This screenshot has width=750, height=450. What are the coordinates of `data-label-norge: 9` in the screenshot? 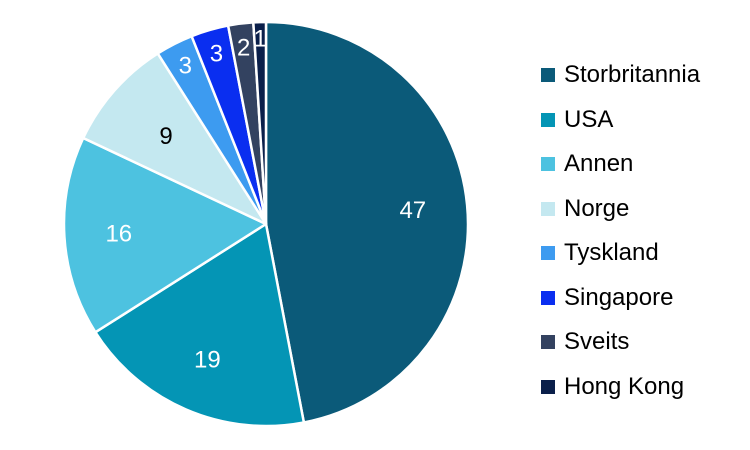 It's located at (165, 136).